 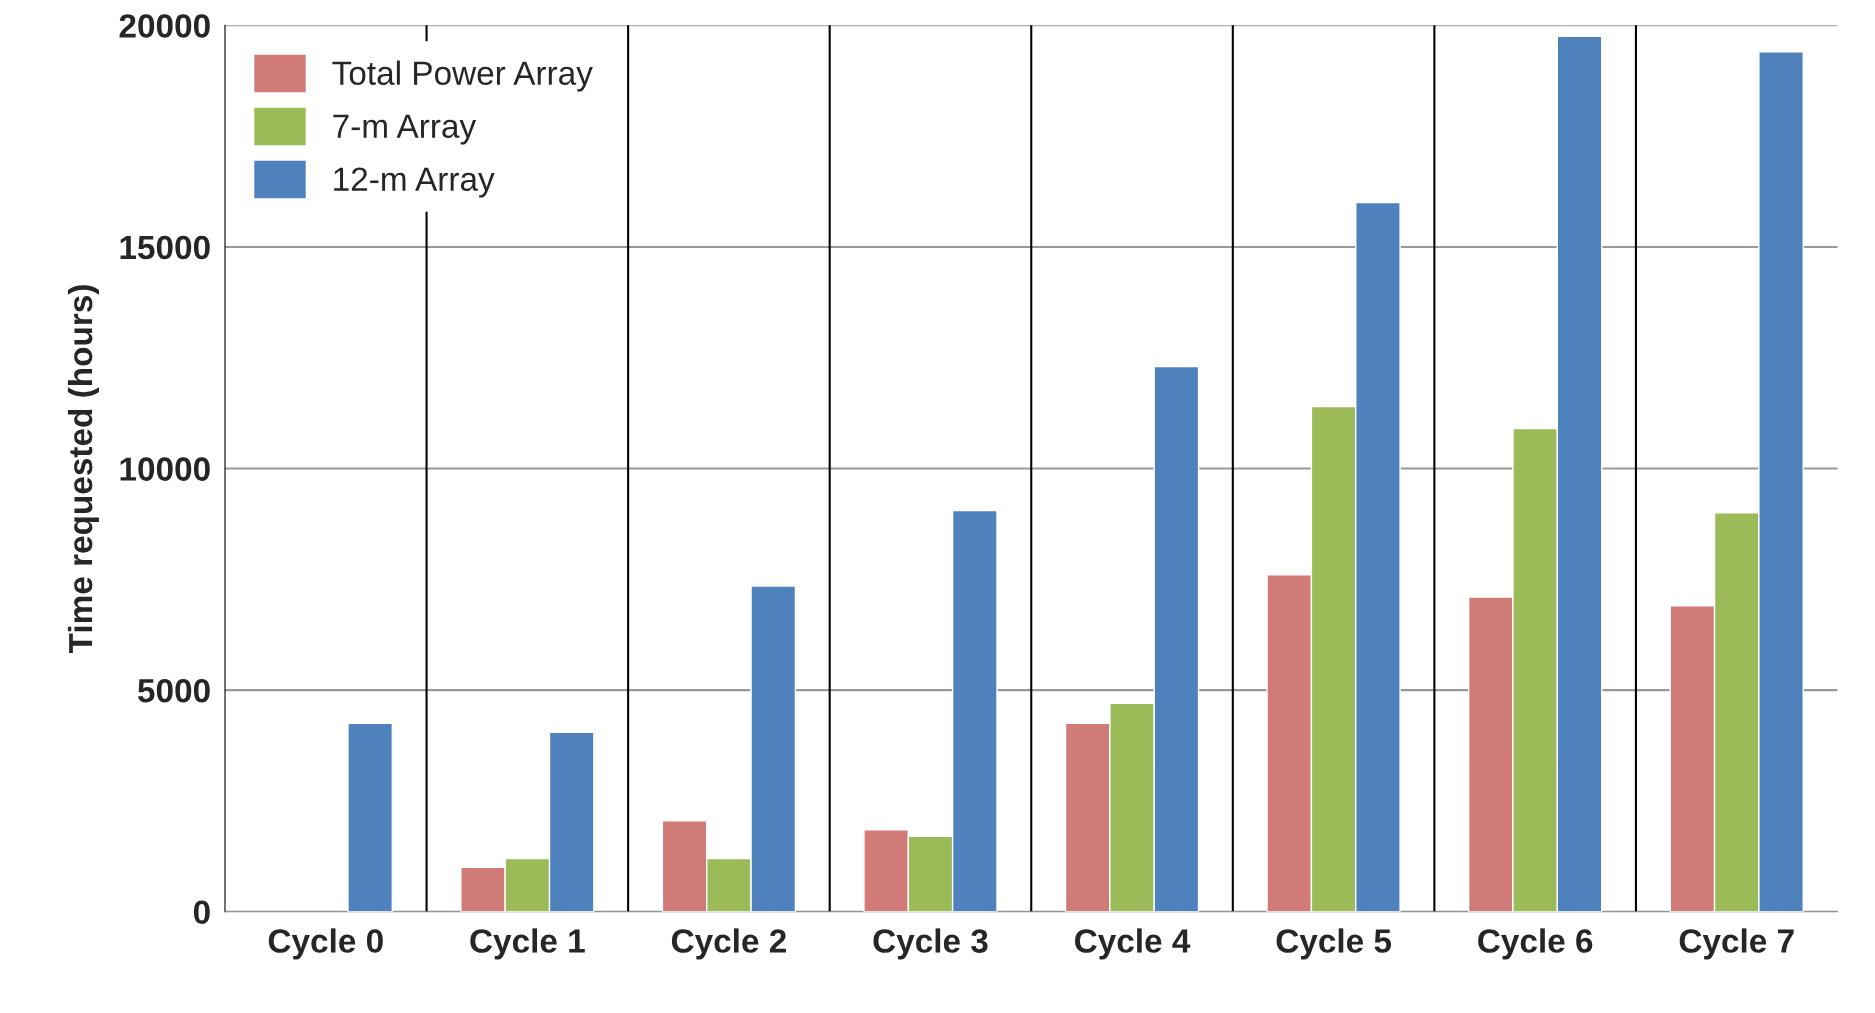 I want to click on x-tick-label: Cycle 7, so click(x=1736, y=944).